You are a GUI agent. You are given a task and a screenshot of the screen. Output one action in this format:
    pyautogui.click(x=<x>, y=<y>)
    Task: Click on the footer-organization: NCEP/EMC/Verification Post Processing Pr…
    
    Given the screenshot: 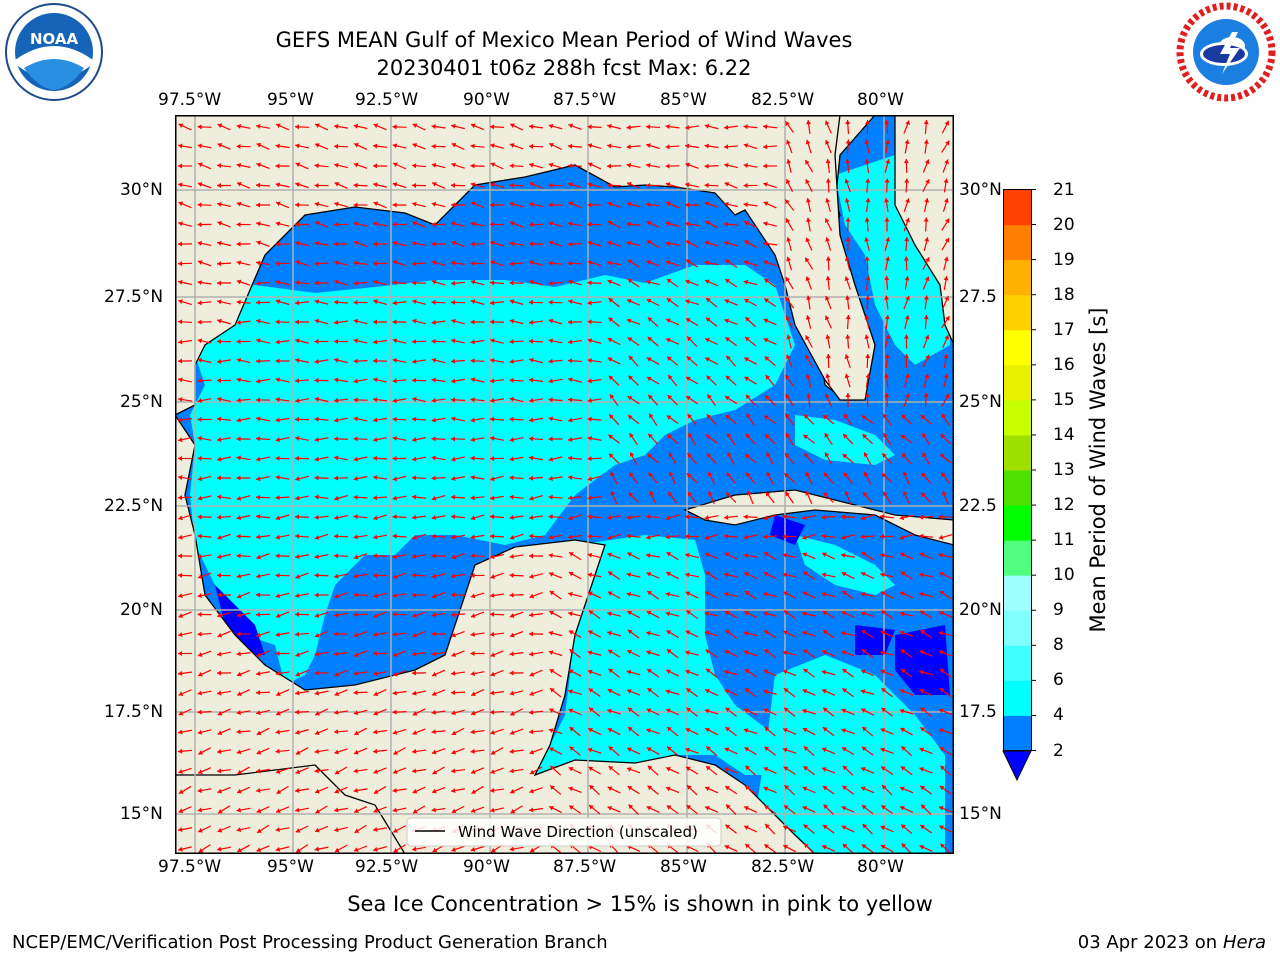 What is the action you would take?
    pyautogui.click(x=310, y=942)
    